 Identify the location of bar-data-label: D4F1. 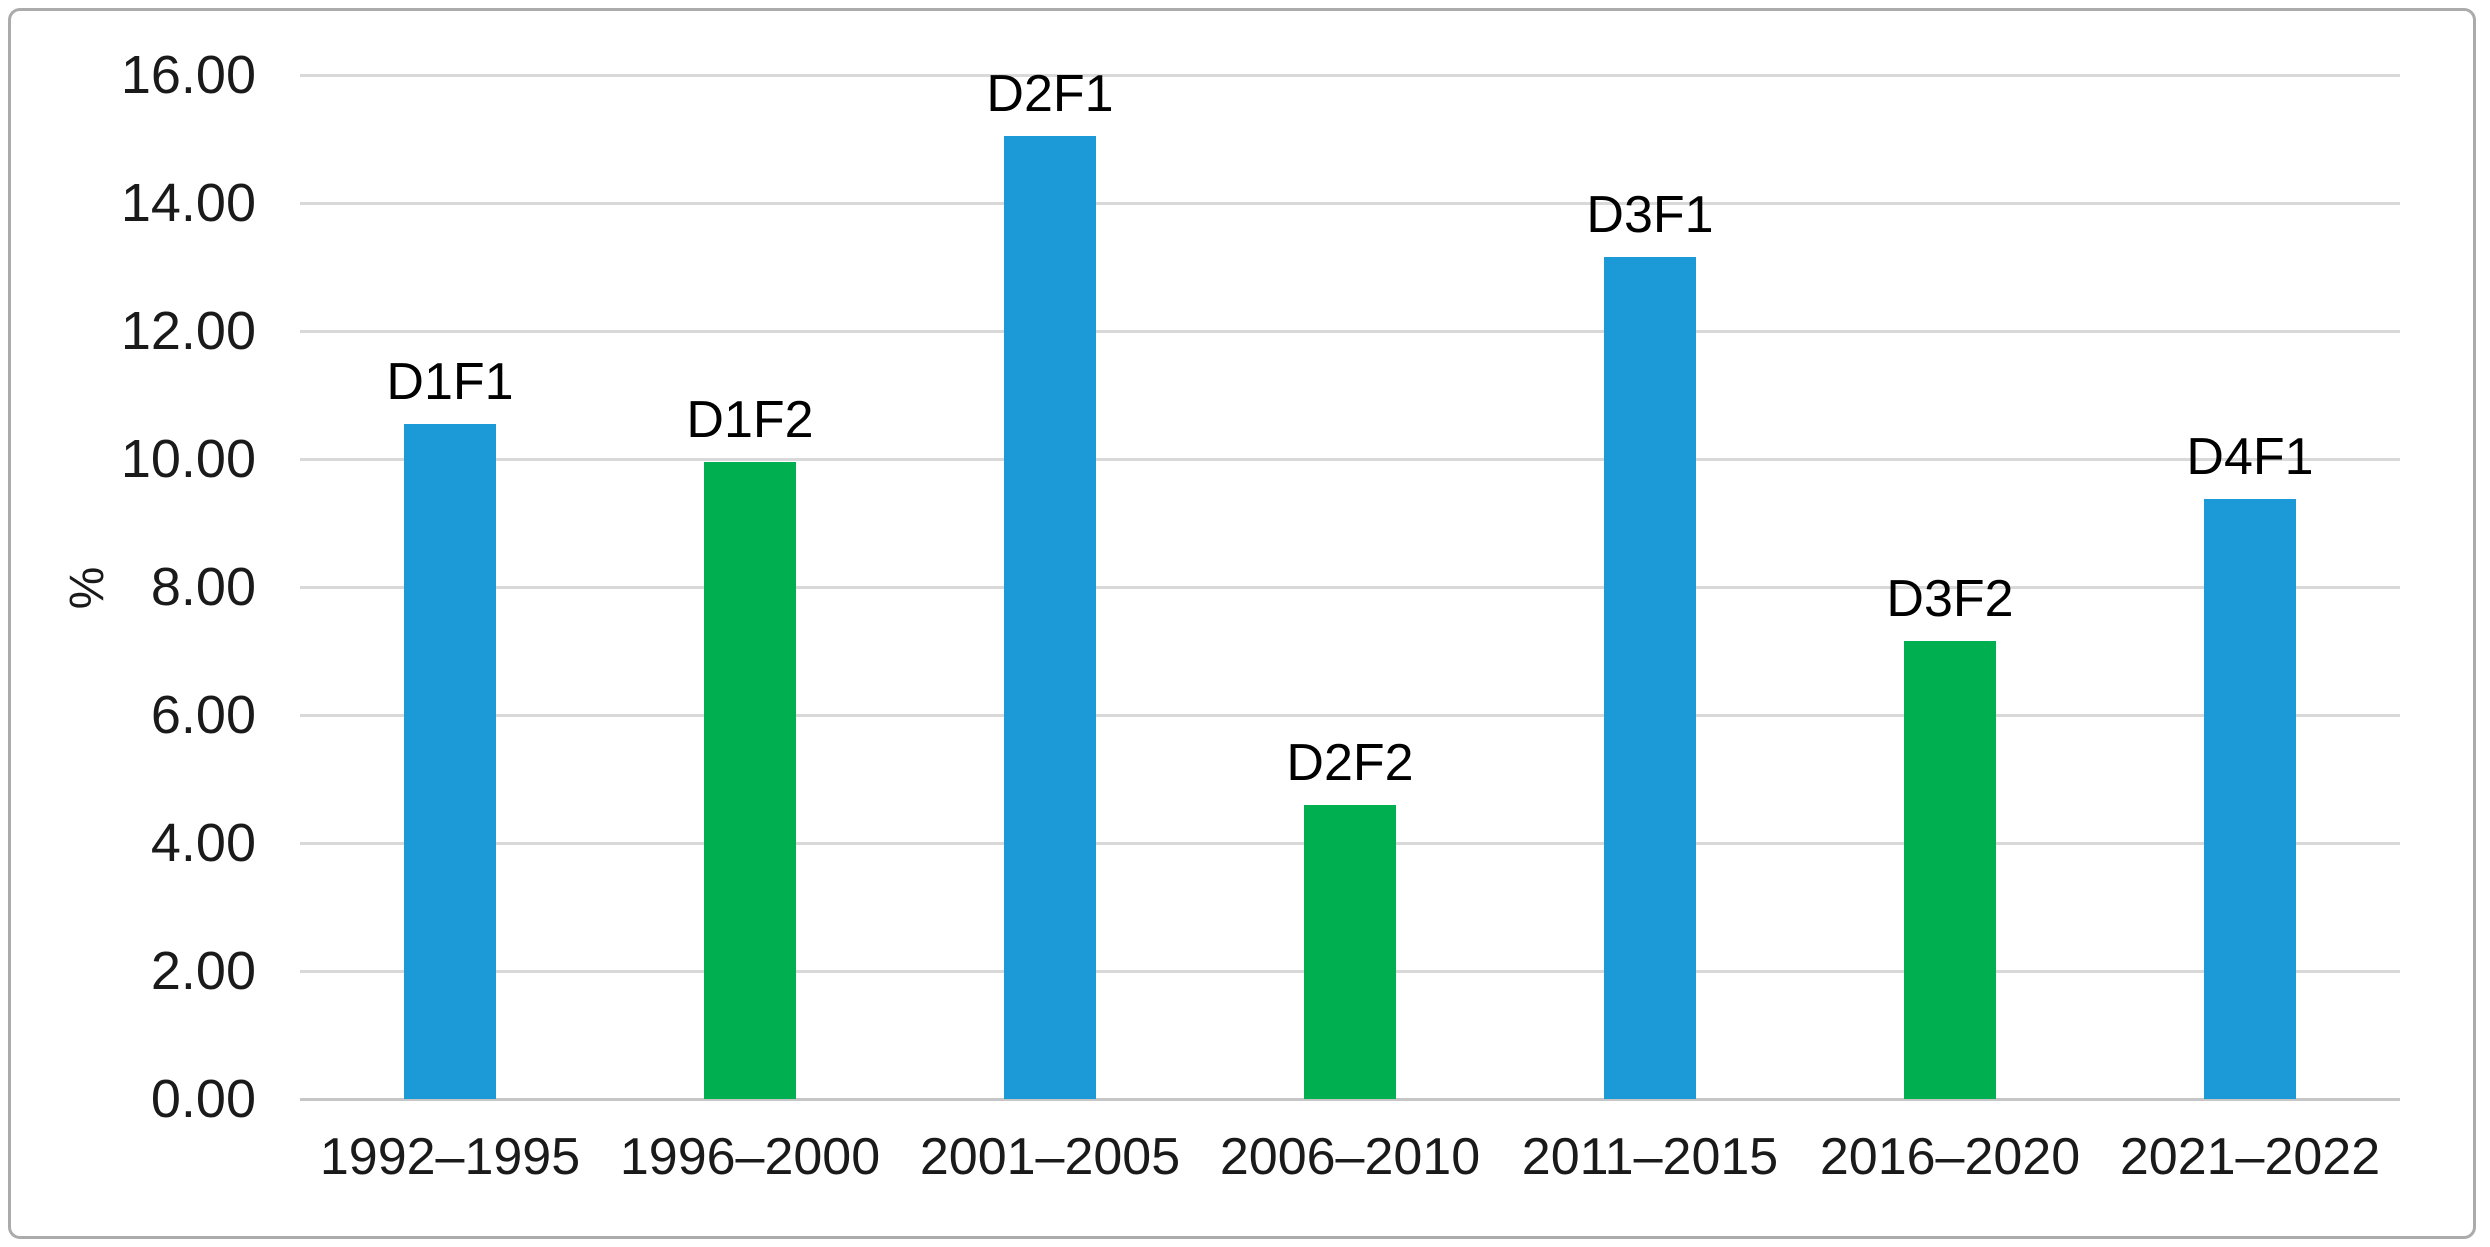
(2250, 456).